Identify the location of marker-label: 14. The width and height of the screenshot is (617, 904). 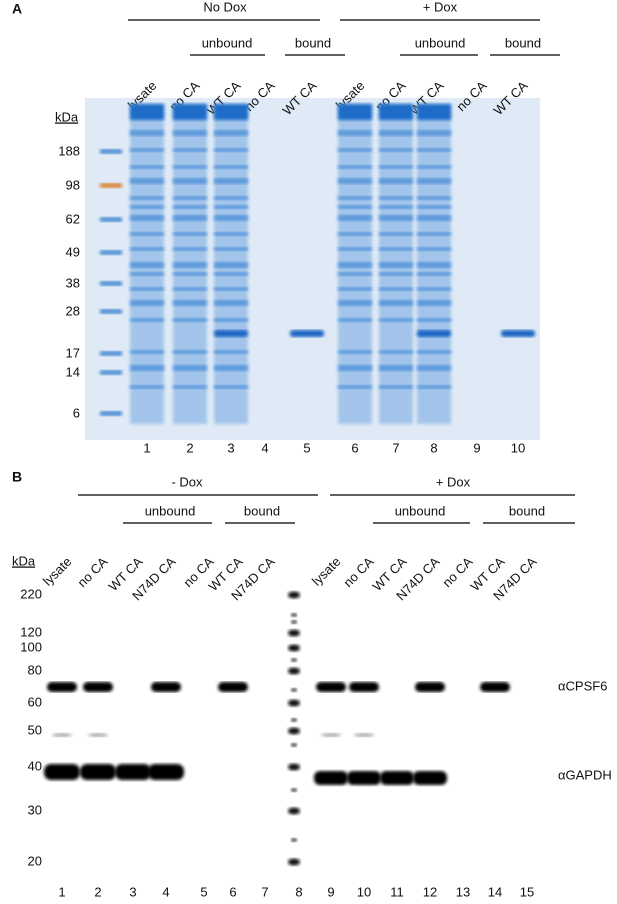
(73, 371).